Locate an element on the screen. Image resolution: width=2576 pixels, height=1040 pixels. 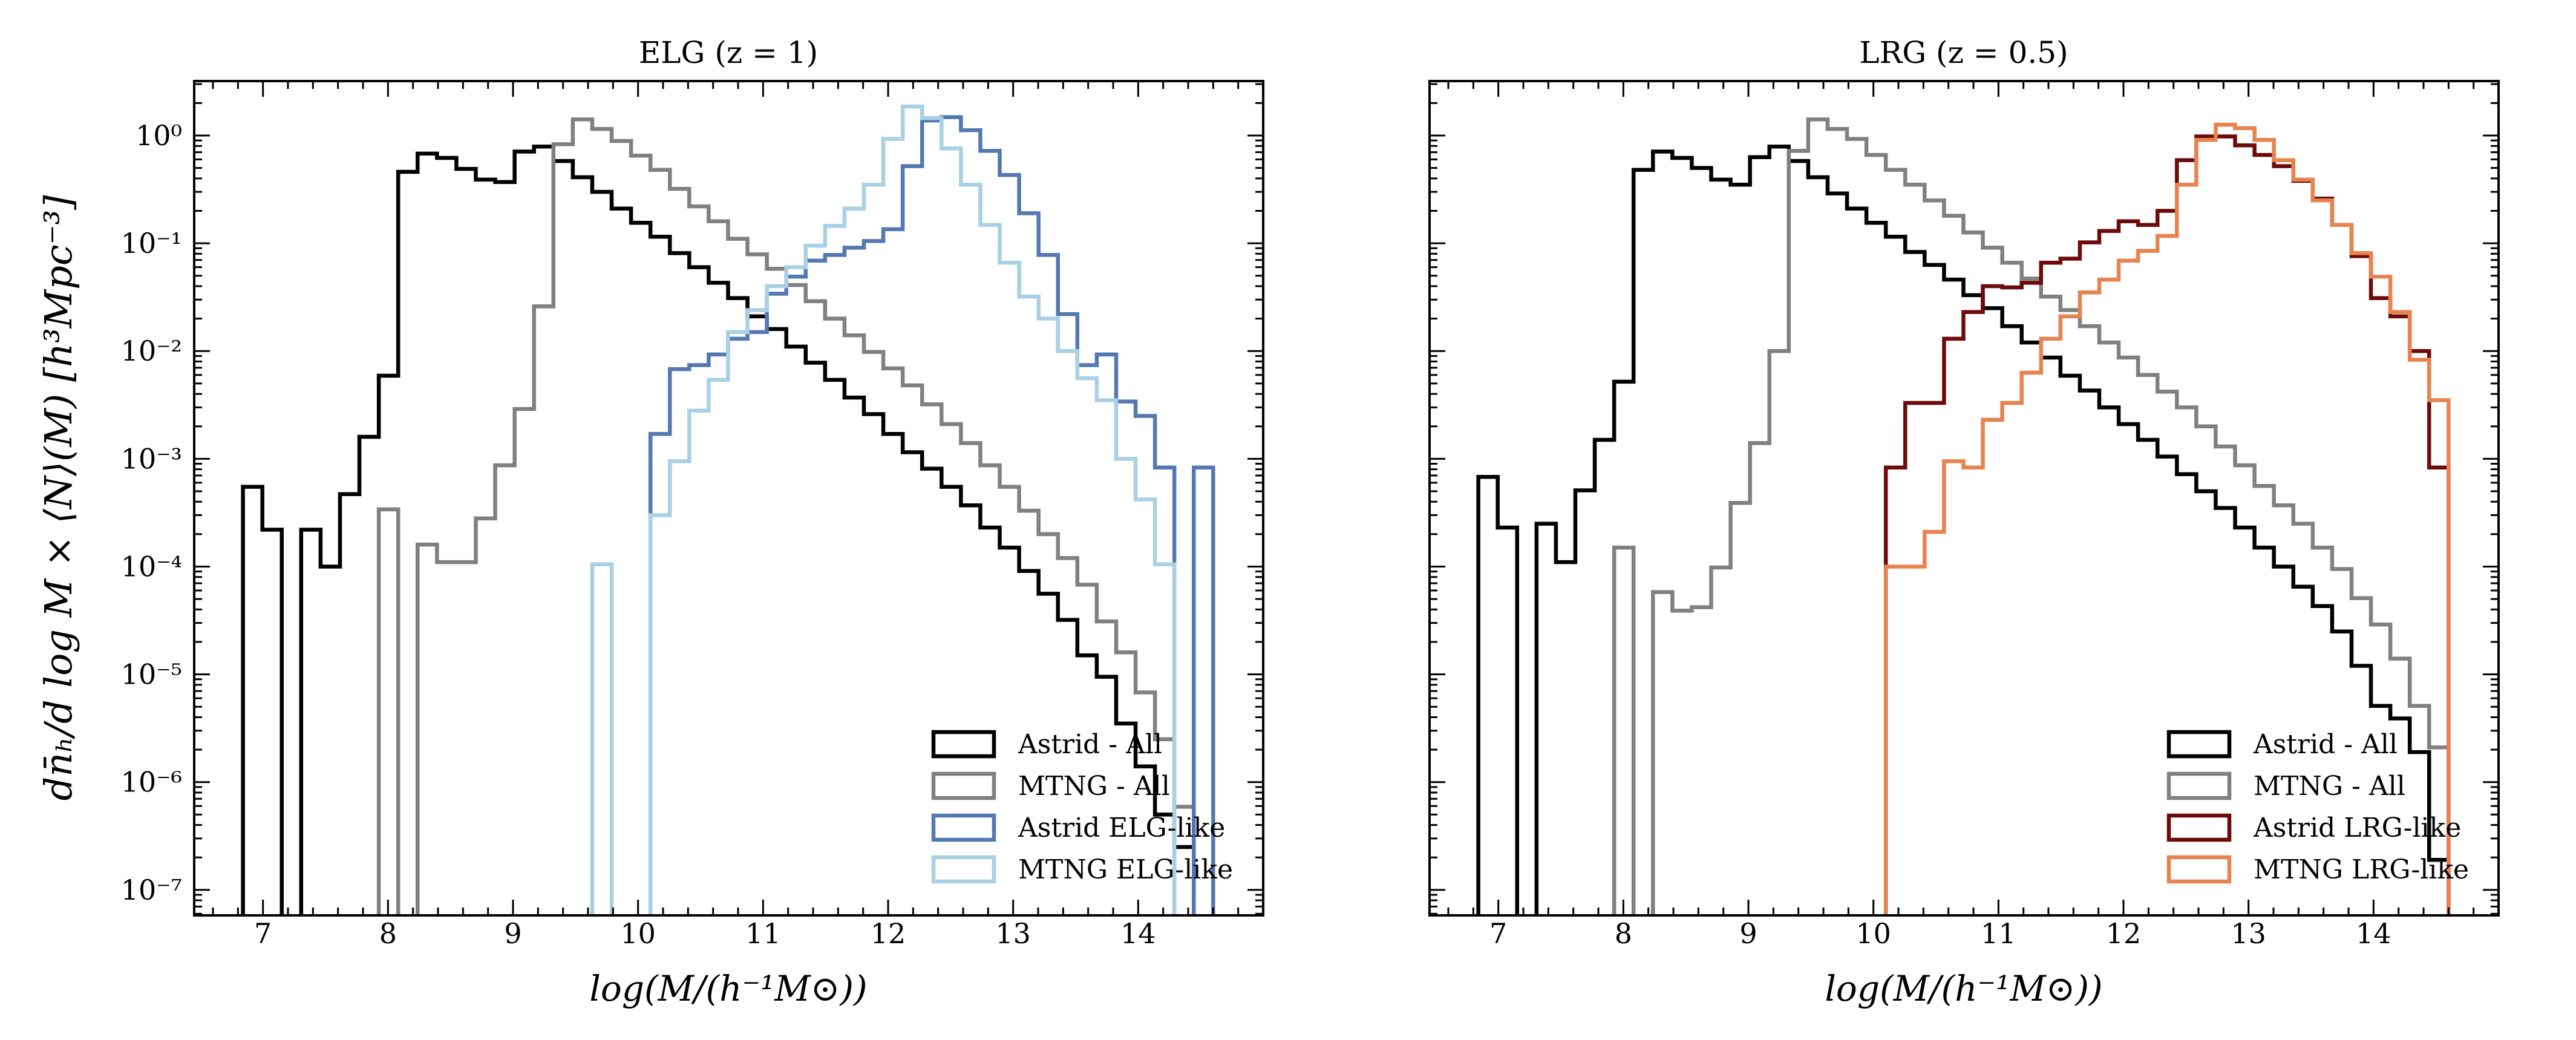
y-tick-label: 10⁰ is located at coordinates (159, 135).